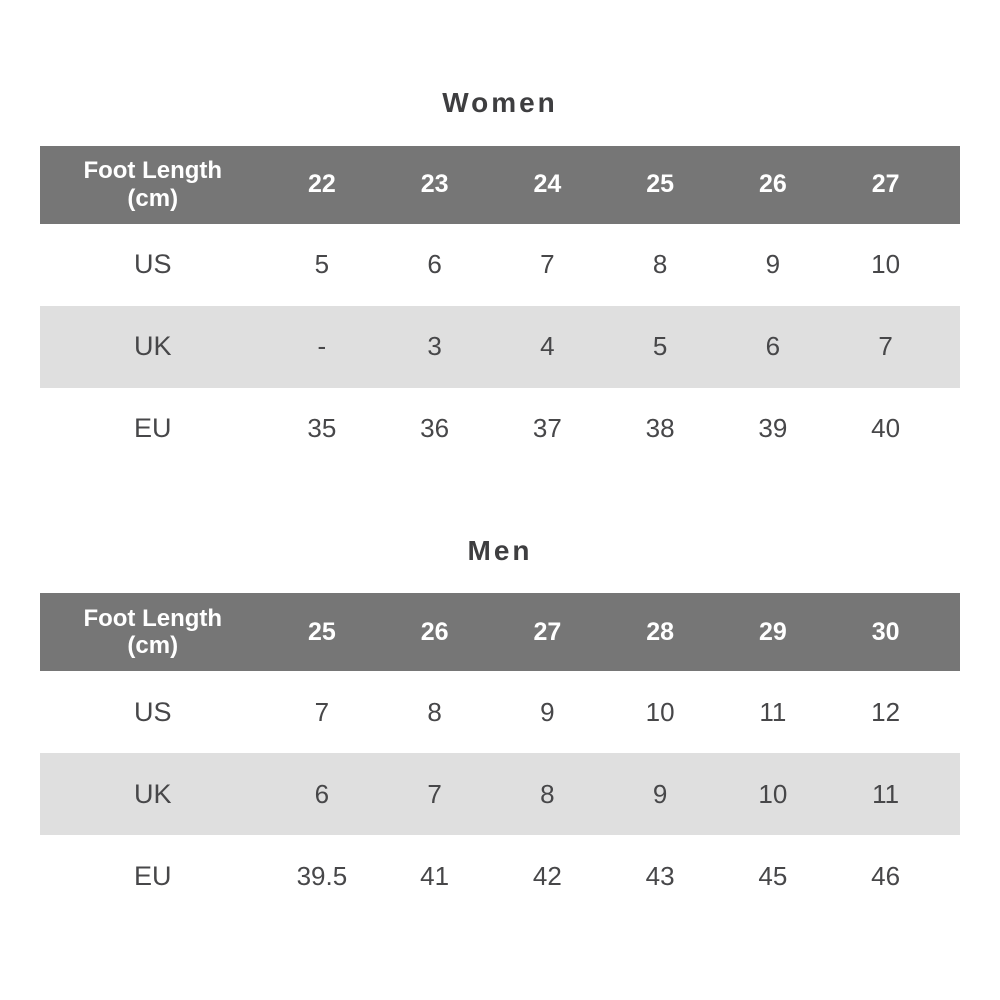 The height and width of the screenshot is (1000, 1000). What do you see at coordinates (500, 102) in the screenshot?
I see `women-section-title: Women` at bounding box center [500, 102].